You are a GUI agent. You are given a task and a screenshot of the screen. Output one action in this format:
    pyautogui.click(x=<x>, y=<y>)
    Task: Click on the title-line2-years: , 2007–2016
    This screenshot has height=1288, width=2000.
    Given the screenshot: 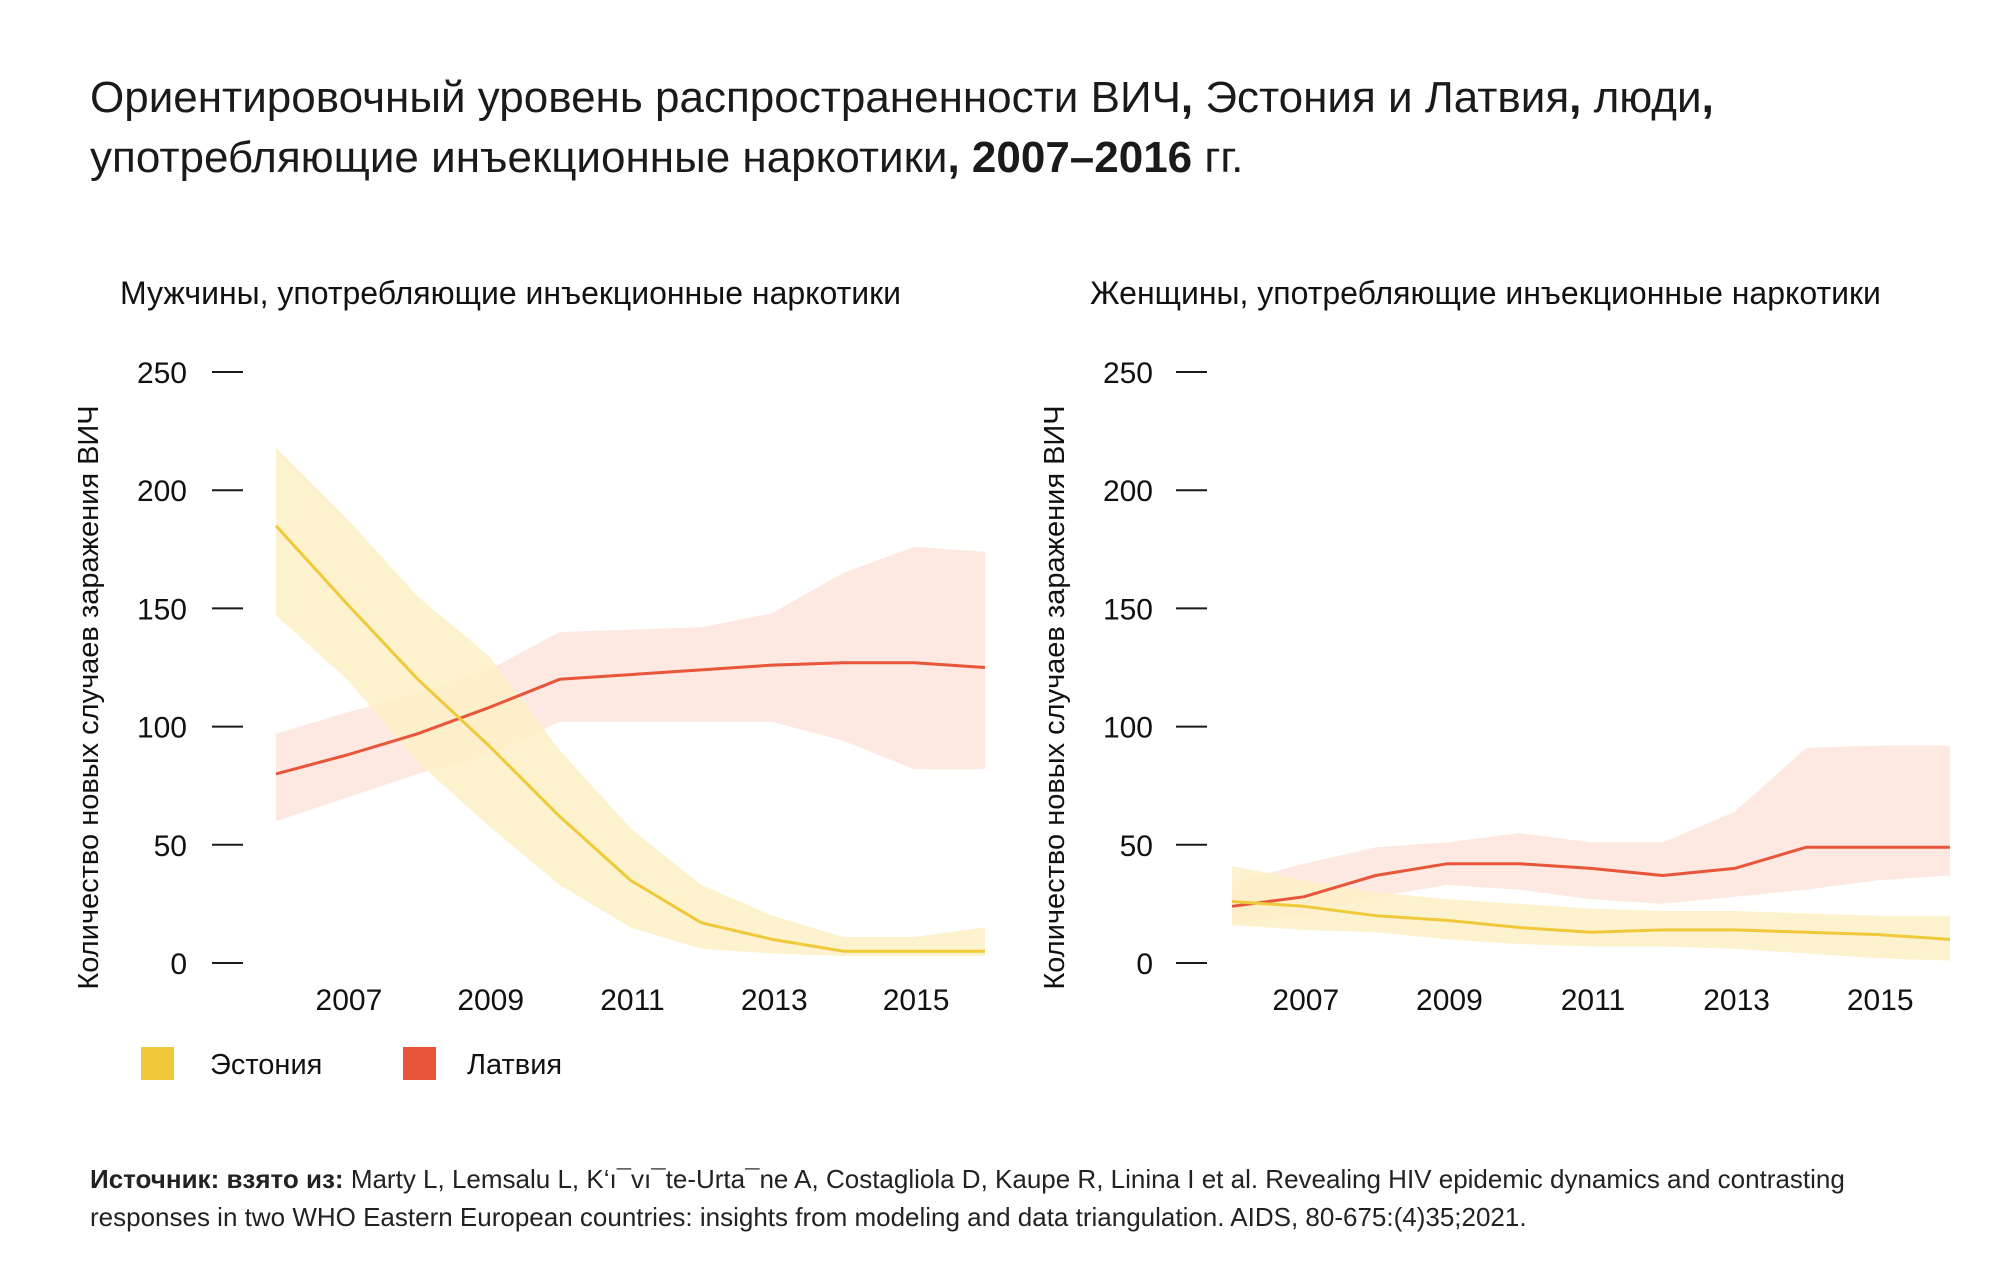 What is the action you would take?
    pyautogui.click(x=1070, y=157)
    